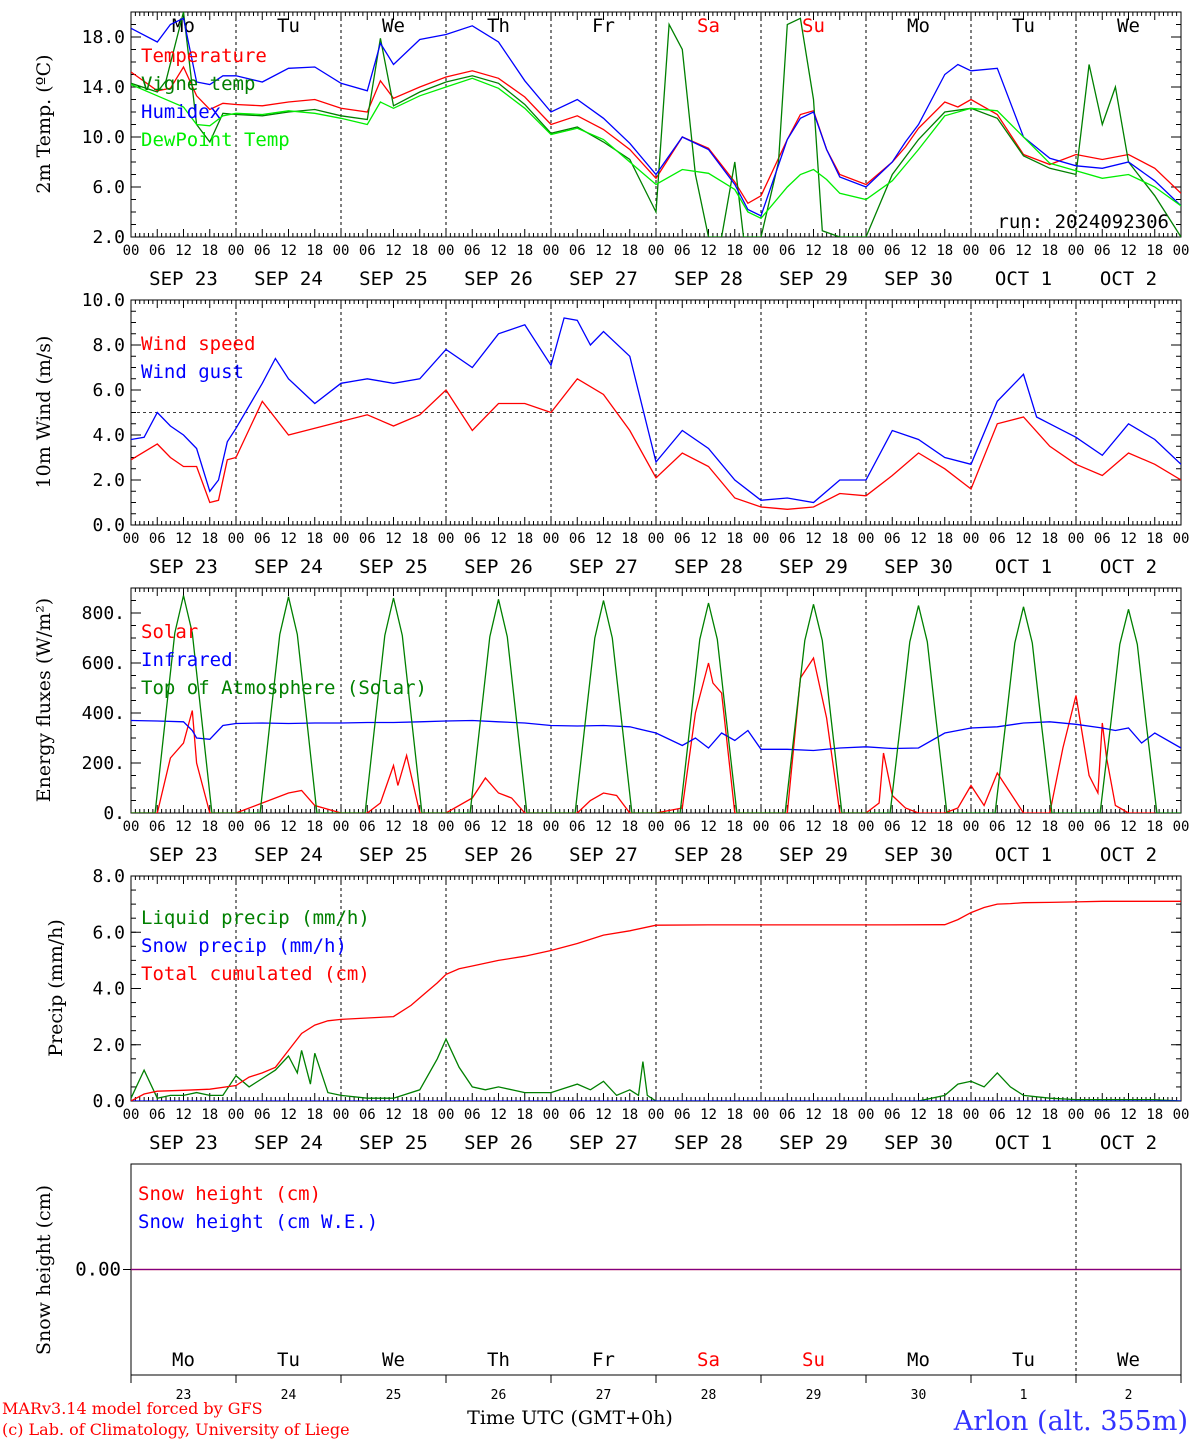 Image resolution: width=1194 pixels, height=1440 pixels. What do you see at coordinates (108, 1045) in the screenshot?
I see `y-tick-label: 2.0` at bounding box center [108, 1045].